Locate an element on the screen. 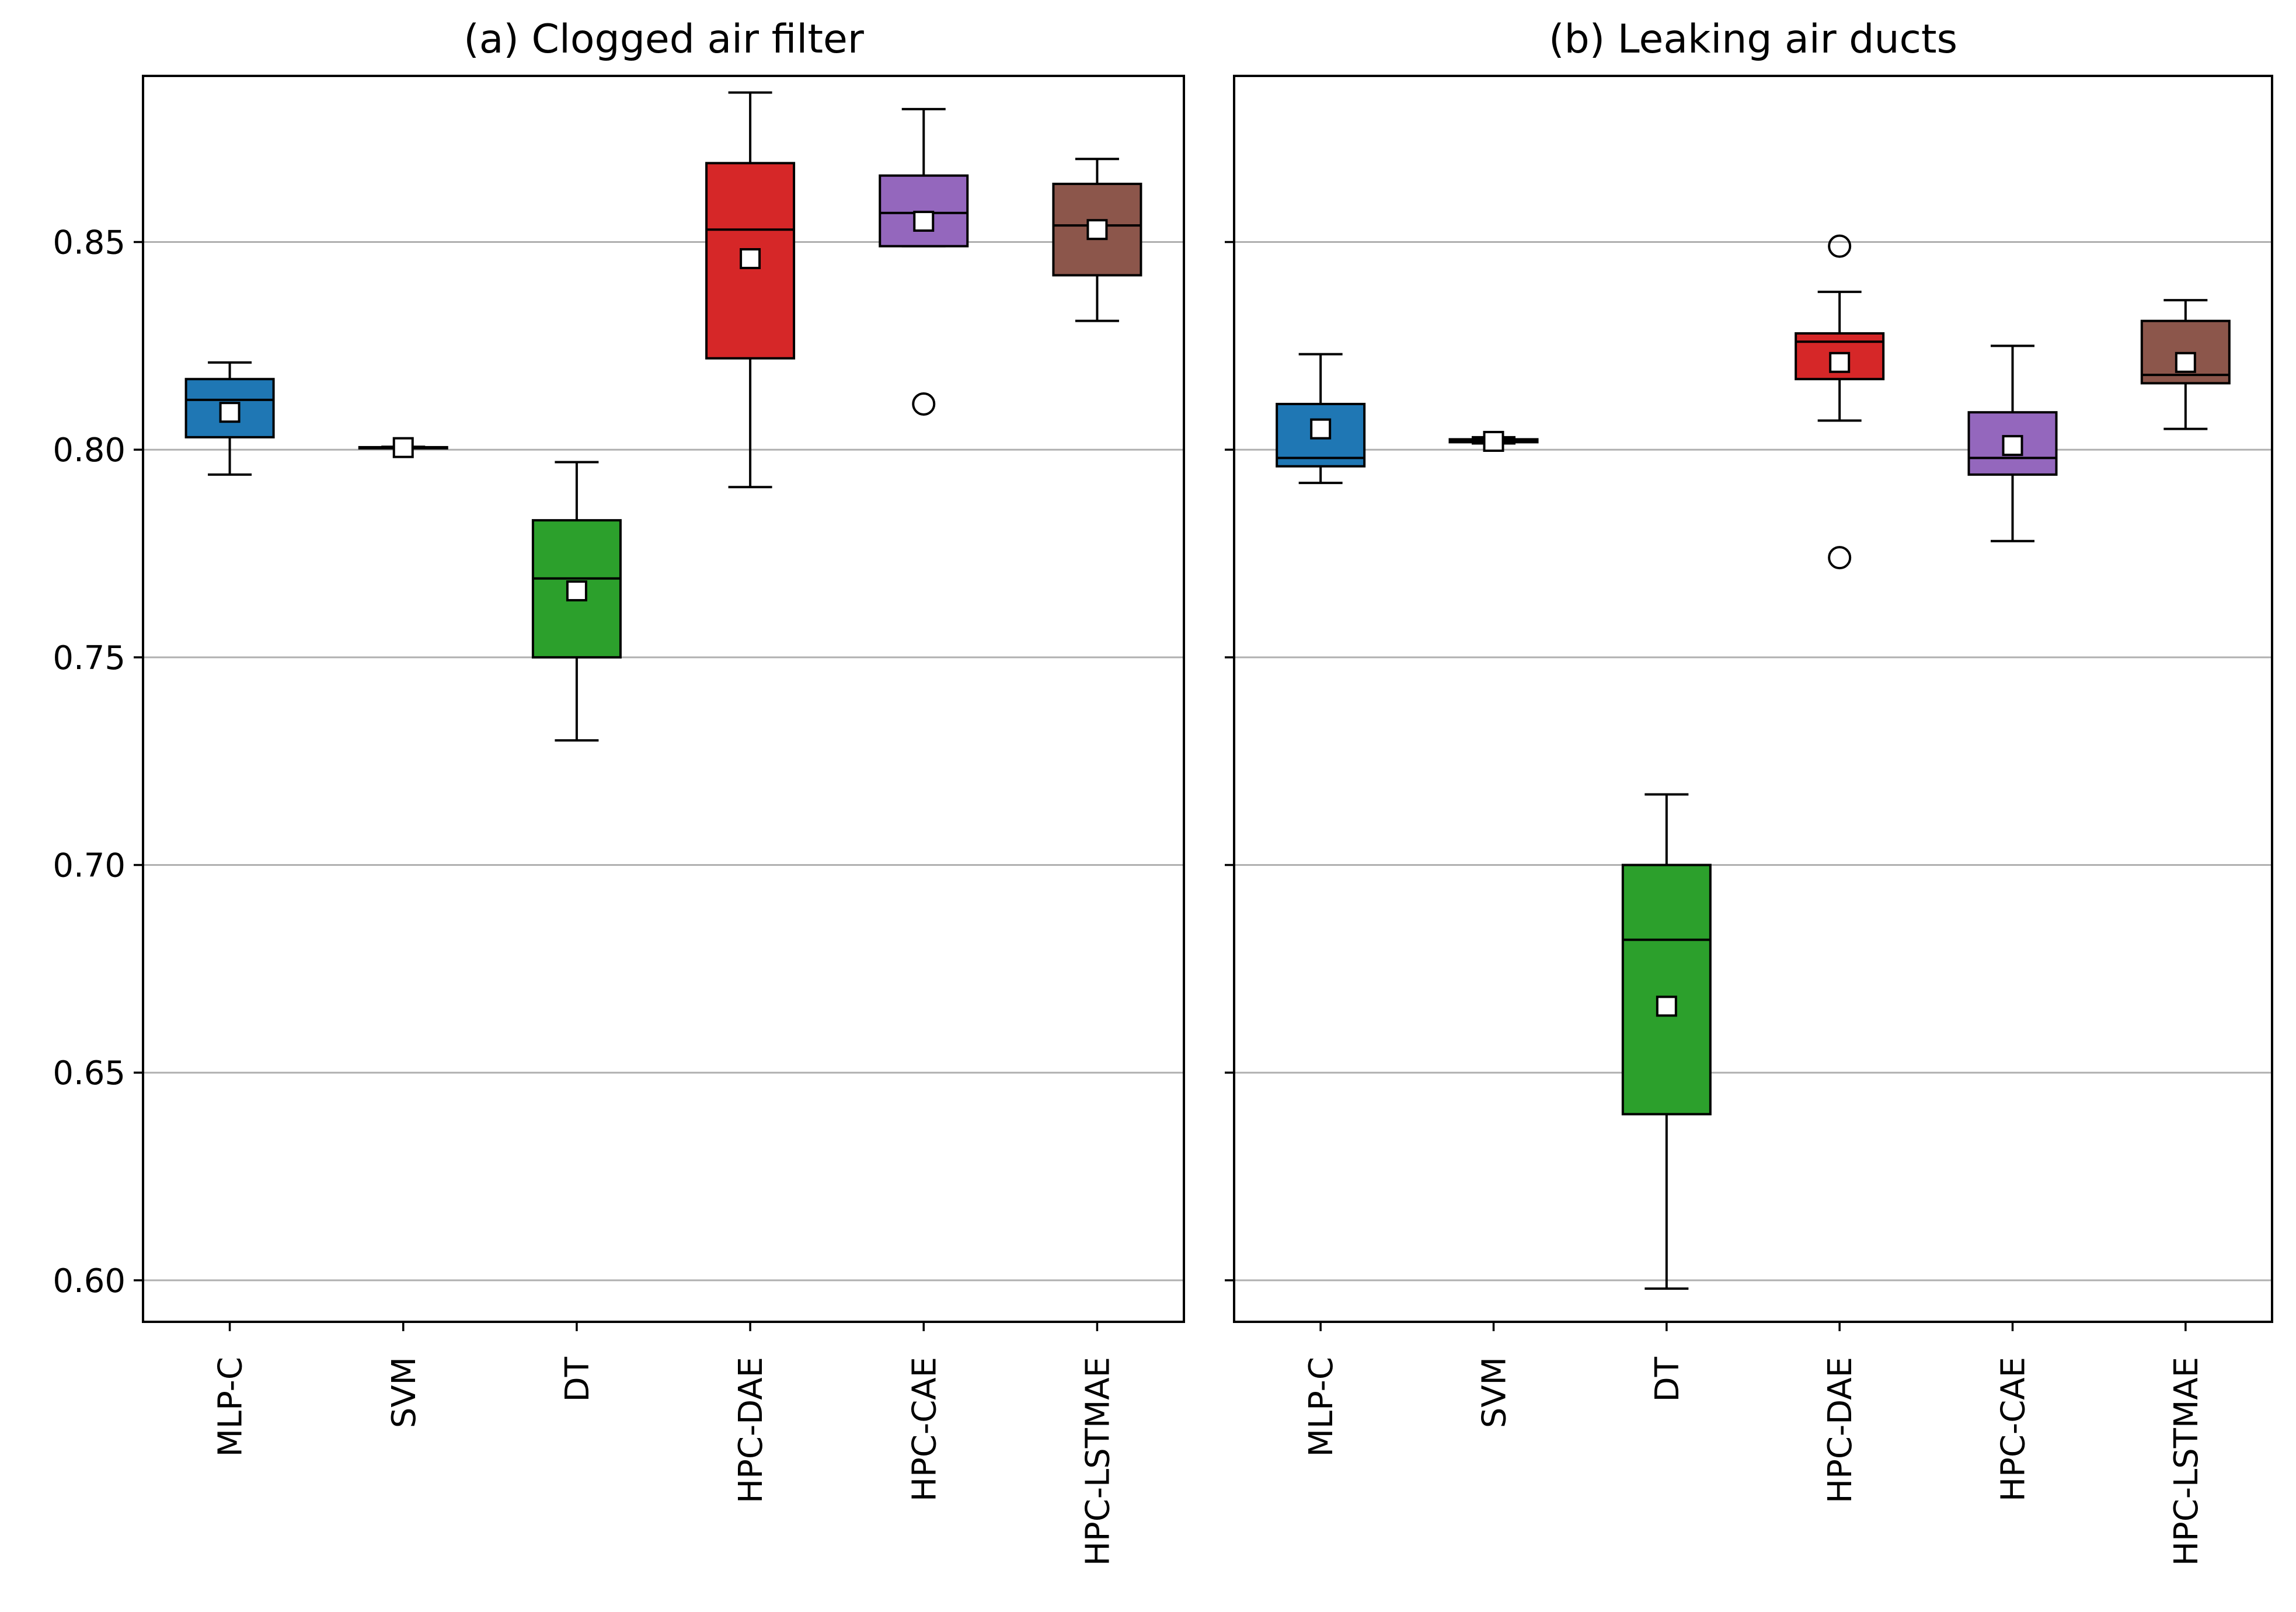 This screenshot has width=2296, height=1612. y-tick-label: 0.65 is located at coordinates (89, 1073).